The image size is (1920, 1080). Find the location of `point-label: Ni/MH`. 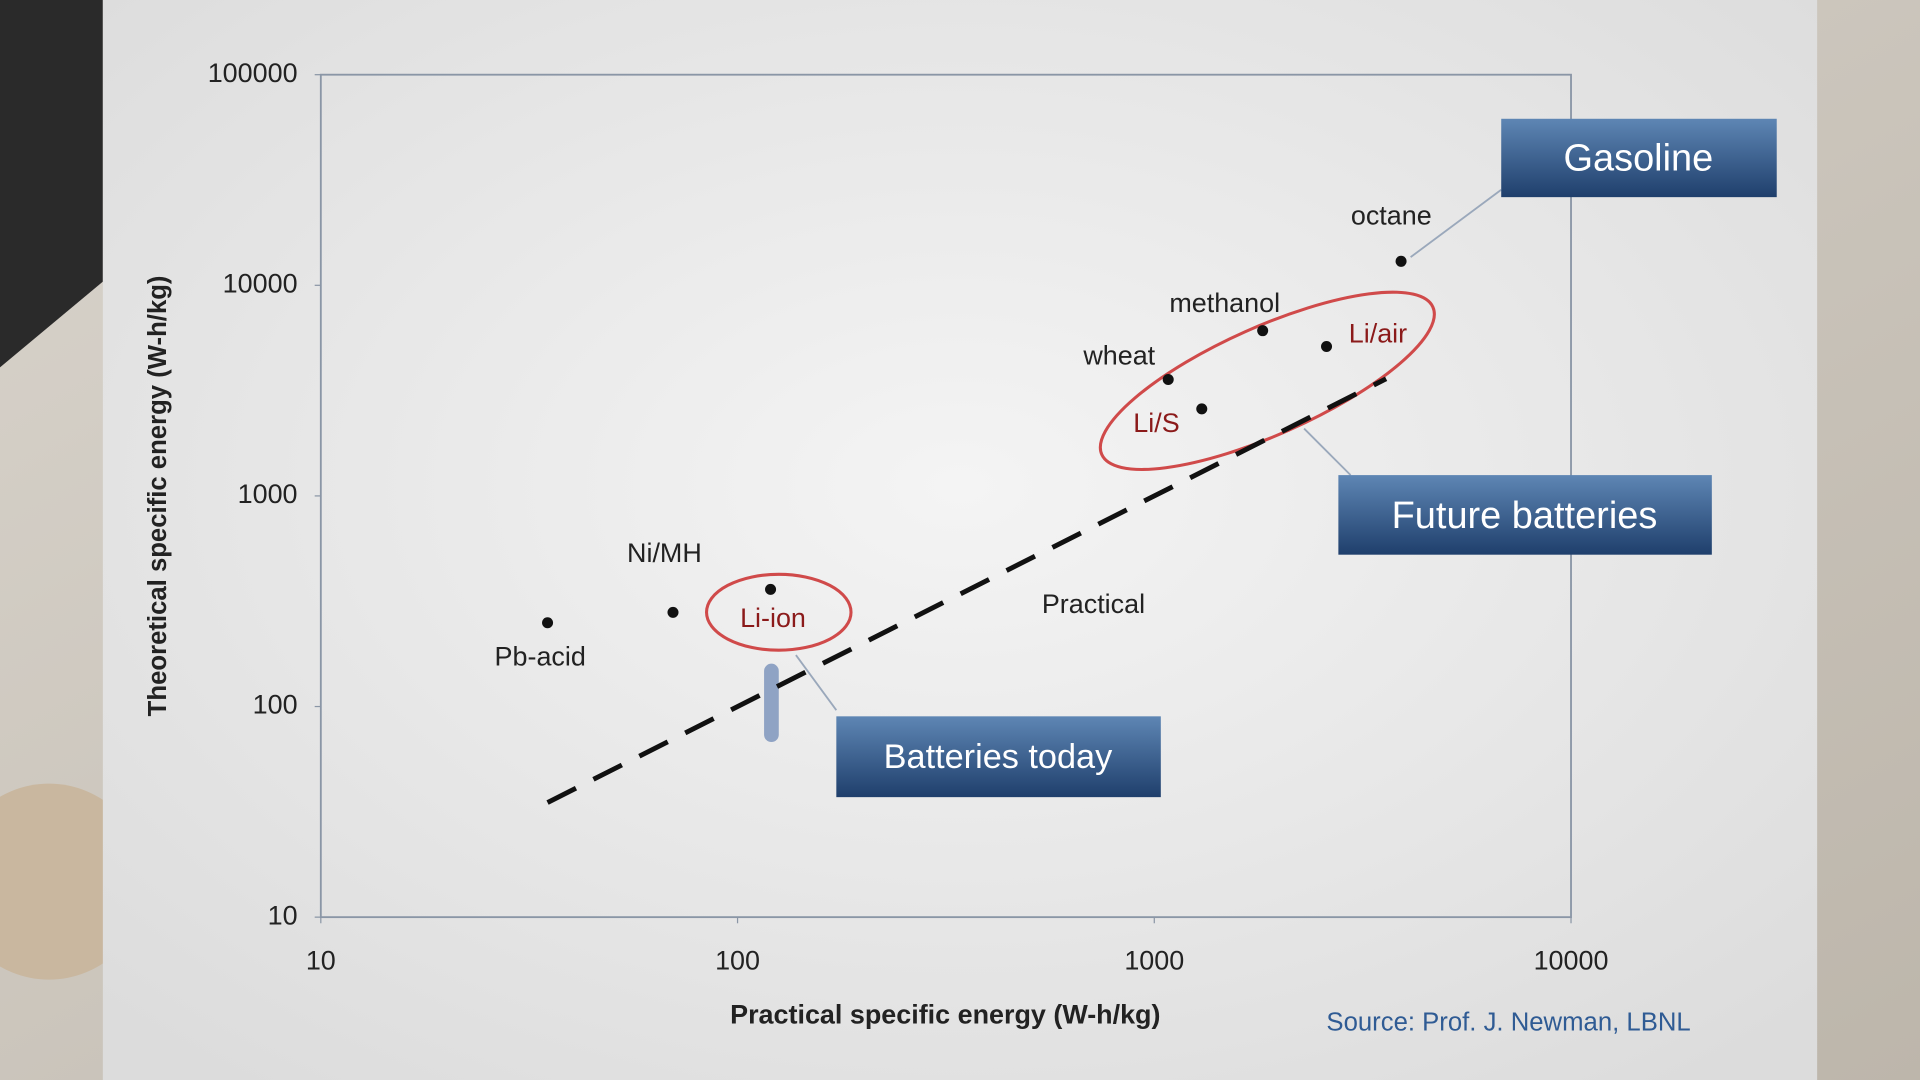

point-label: Ni/MH is located at coordinates (664, 553).